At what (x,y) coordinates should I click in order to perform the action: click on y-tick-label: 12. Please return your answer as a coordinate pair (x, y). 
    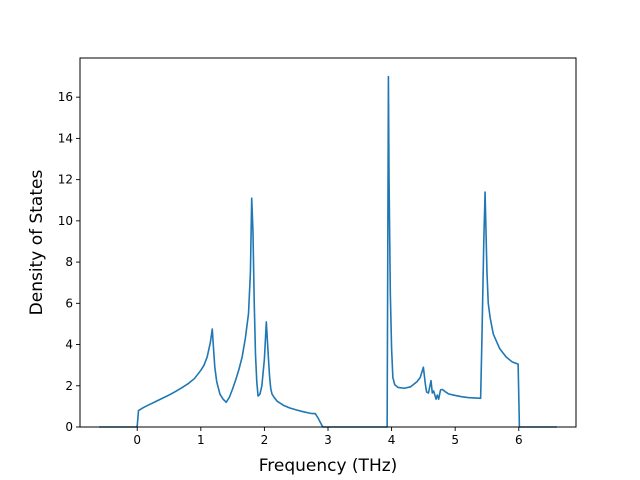
    Looking at the image, I should click on (65, 180).